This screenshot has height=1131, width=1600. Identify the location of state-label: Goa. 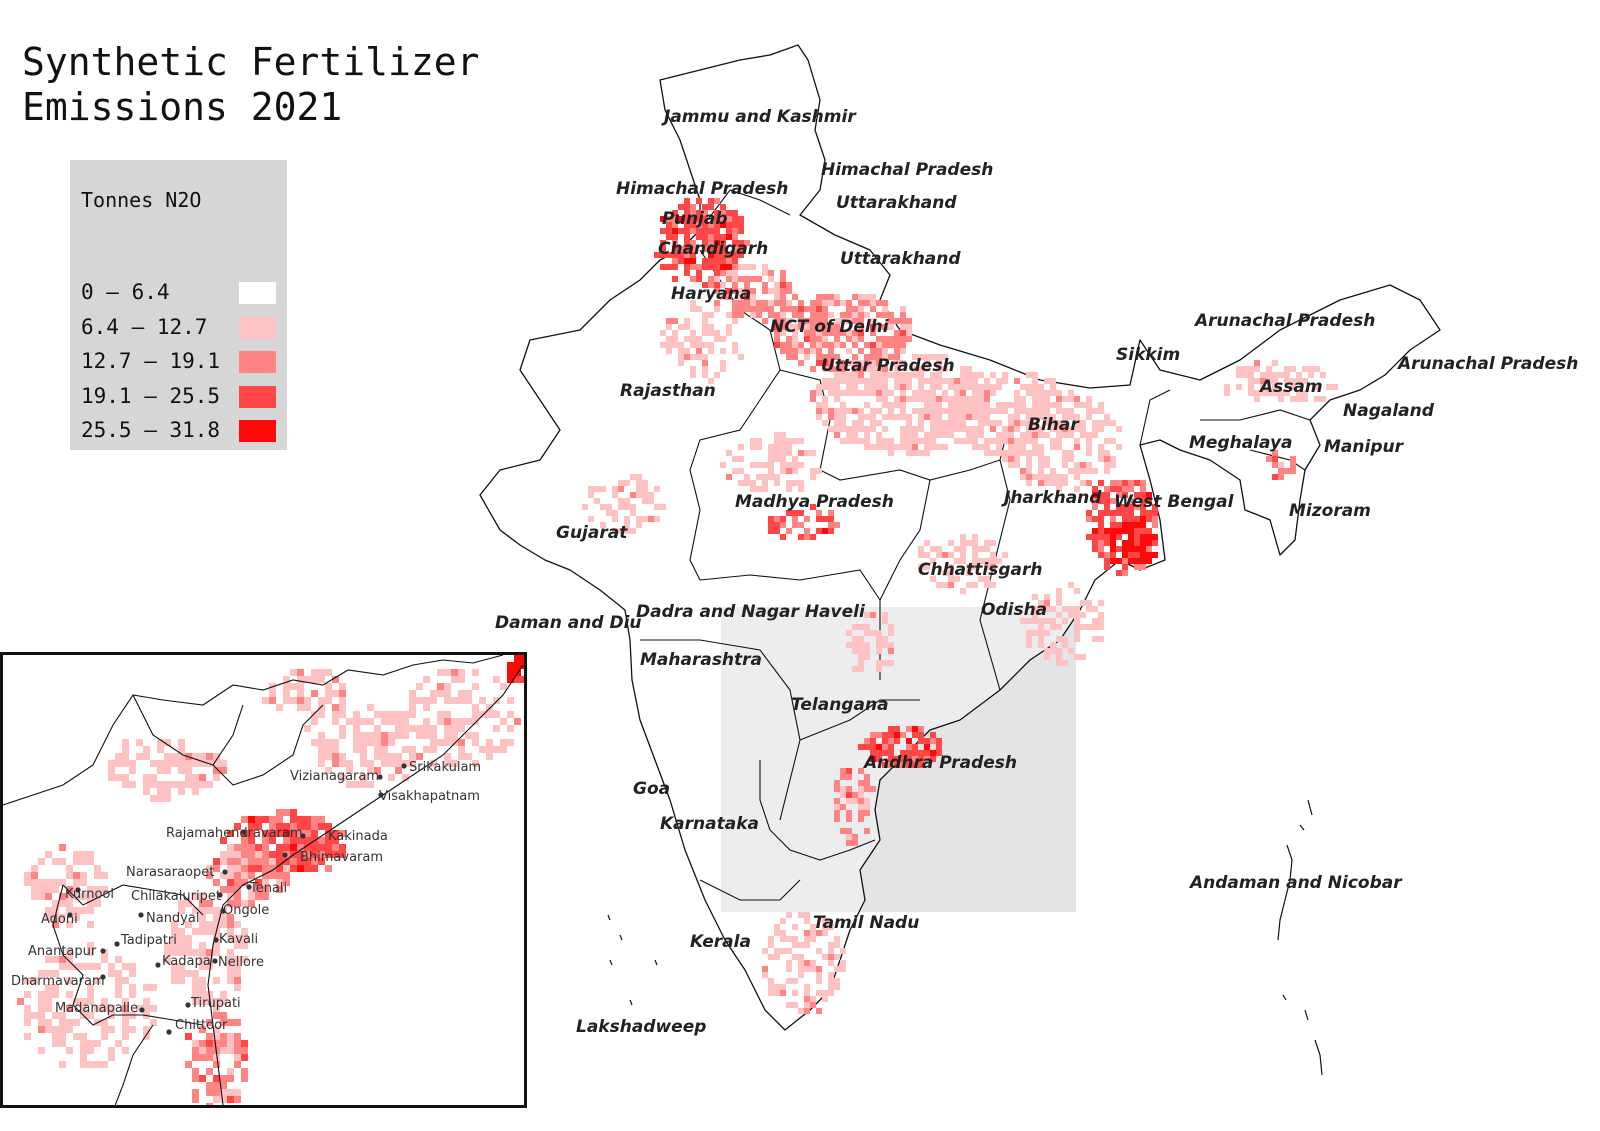
(651, 789).